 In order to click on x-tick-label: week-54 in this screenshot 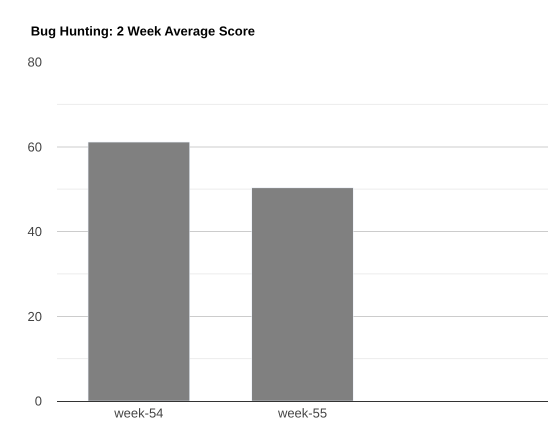, I will do `click(138, 413)`.